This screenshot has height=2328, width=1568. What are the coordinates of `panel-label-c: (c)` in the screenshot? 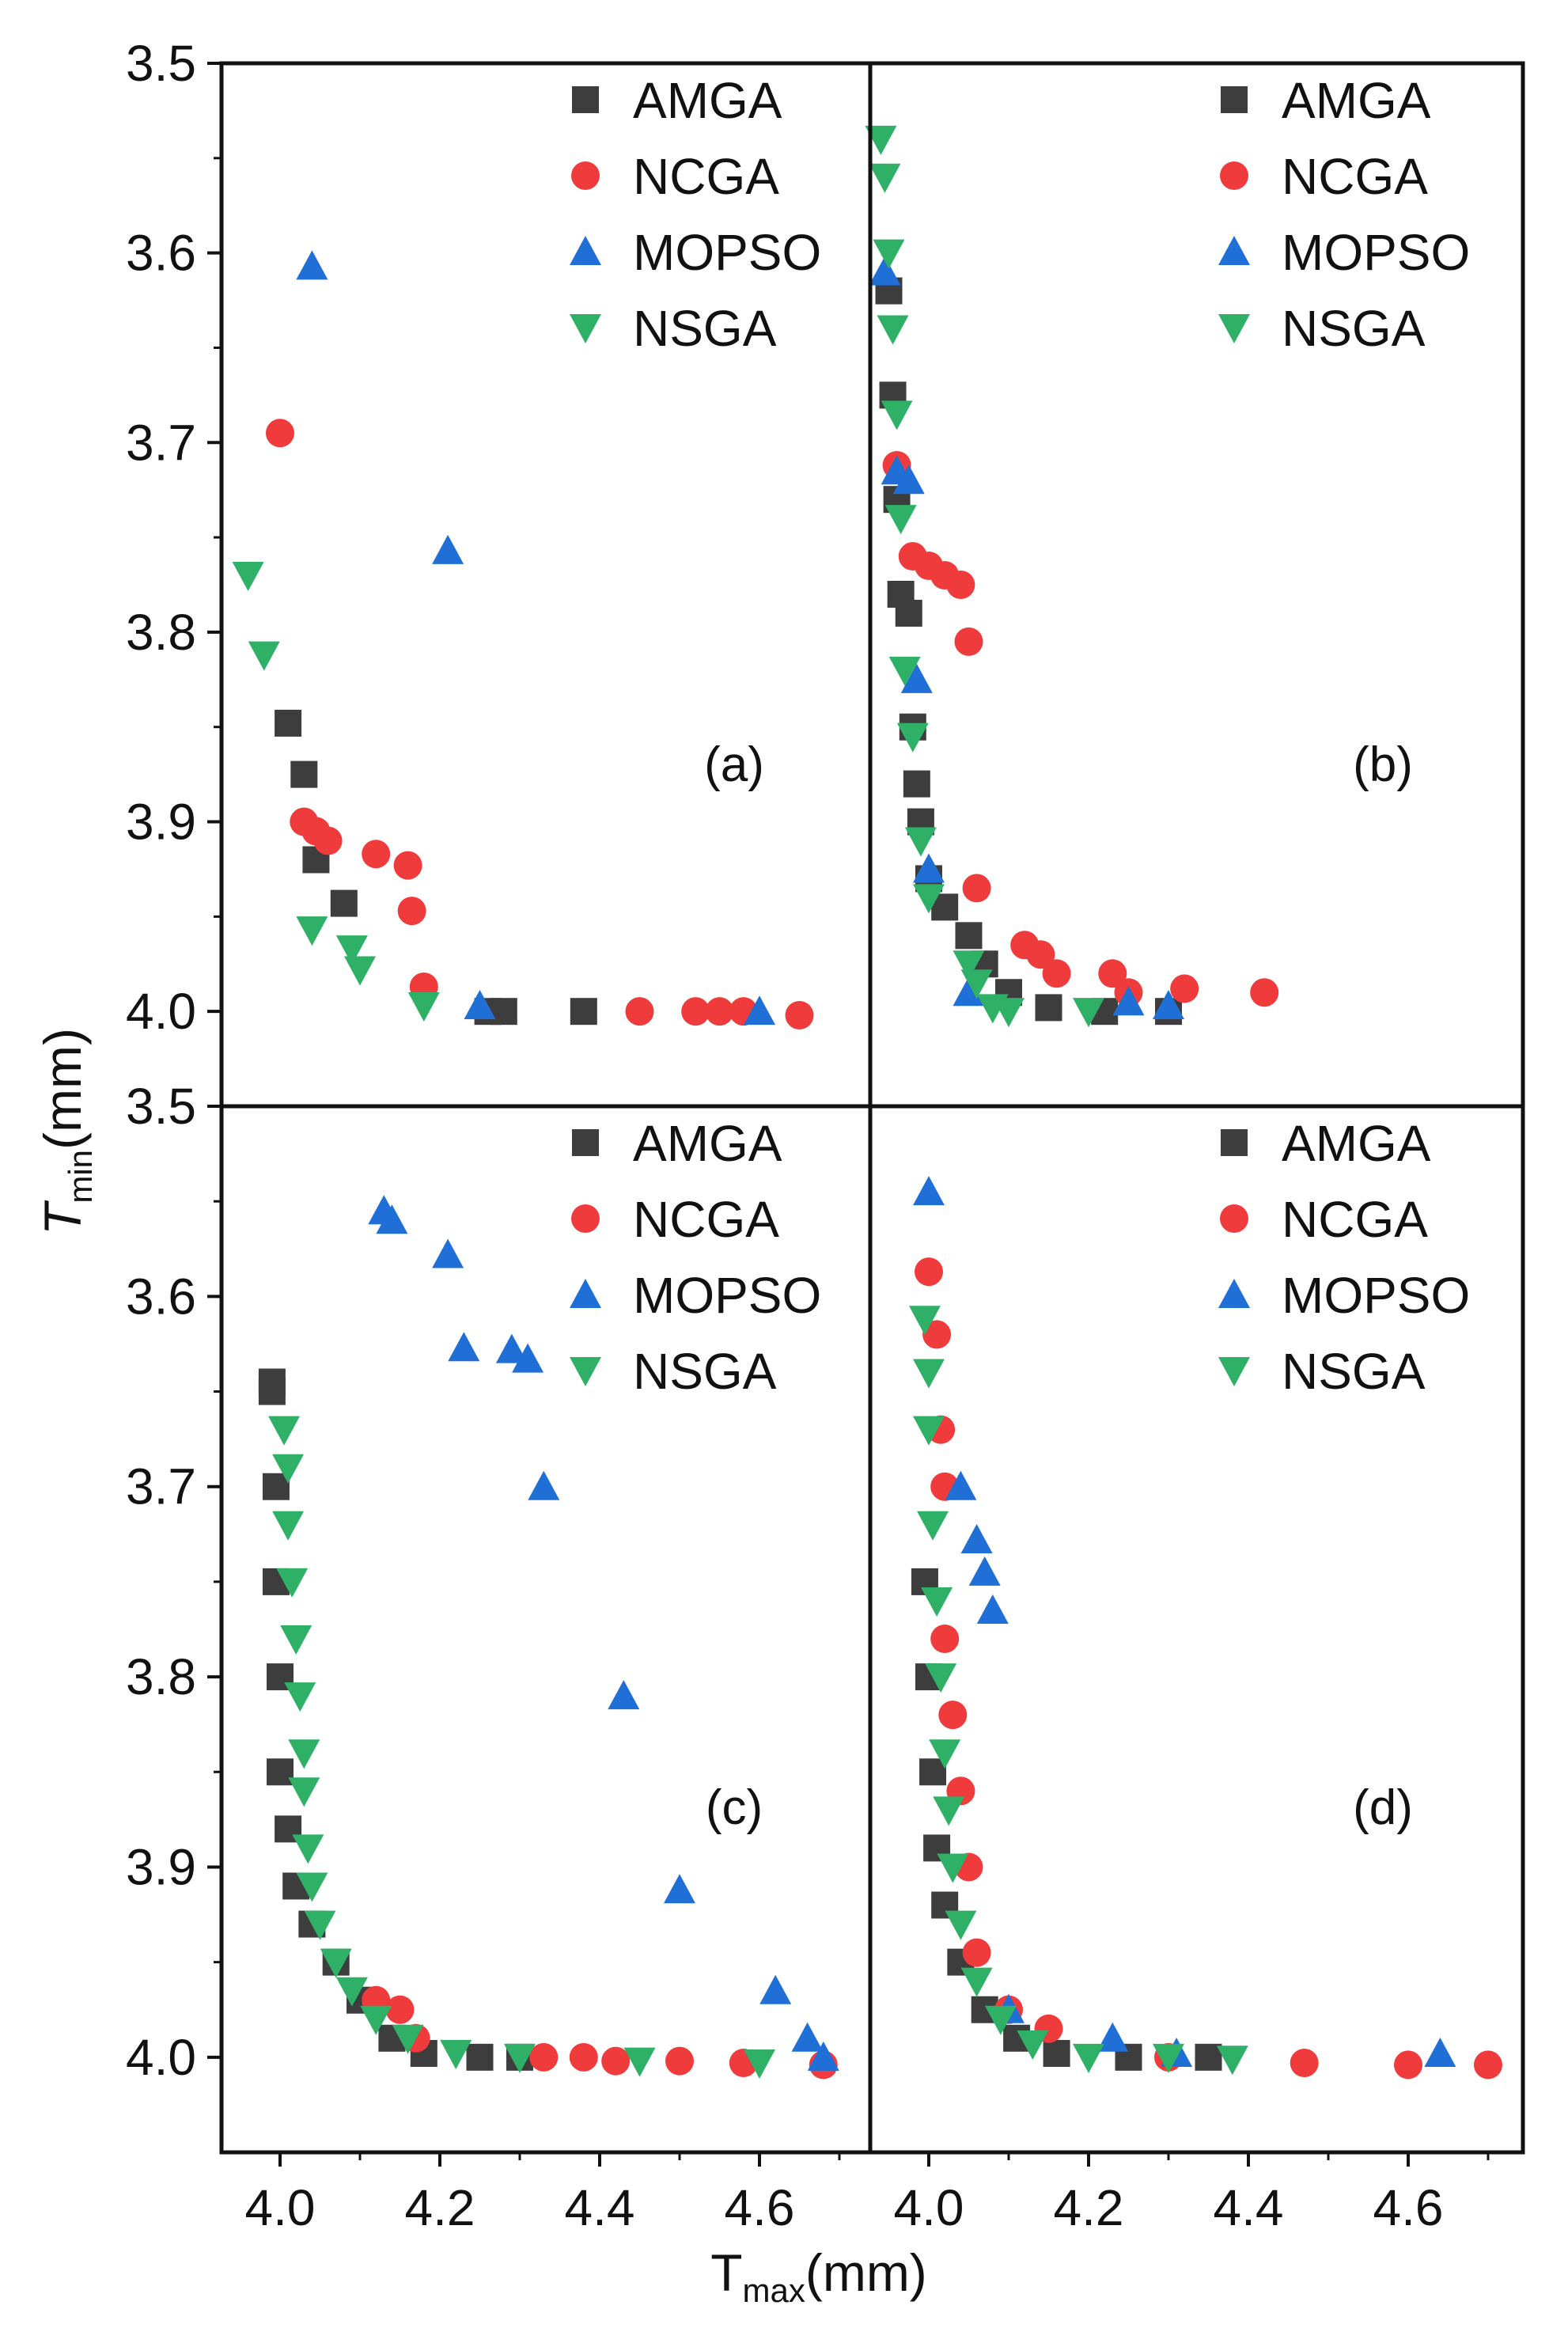 It's located at (734, 1807).